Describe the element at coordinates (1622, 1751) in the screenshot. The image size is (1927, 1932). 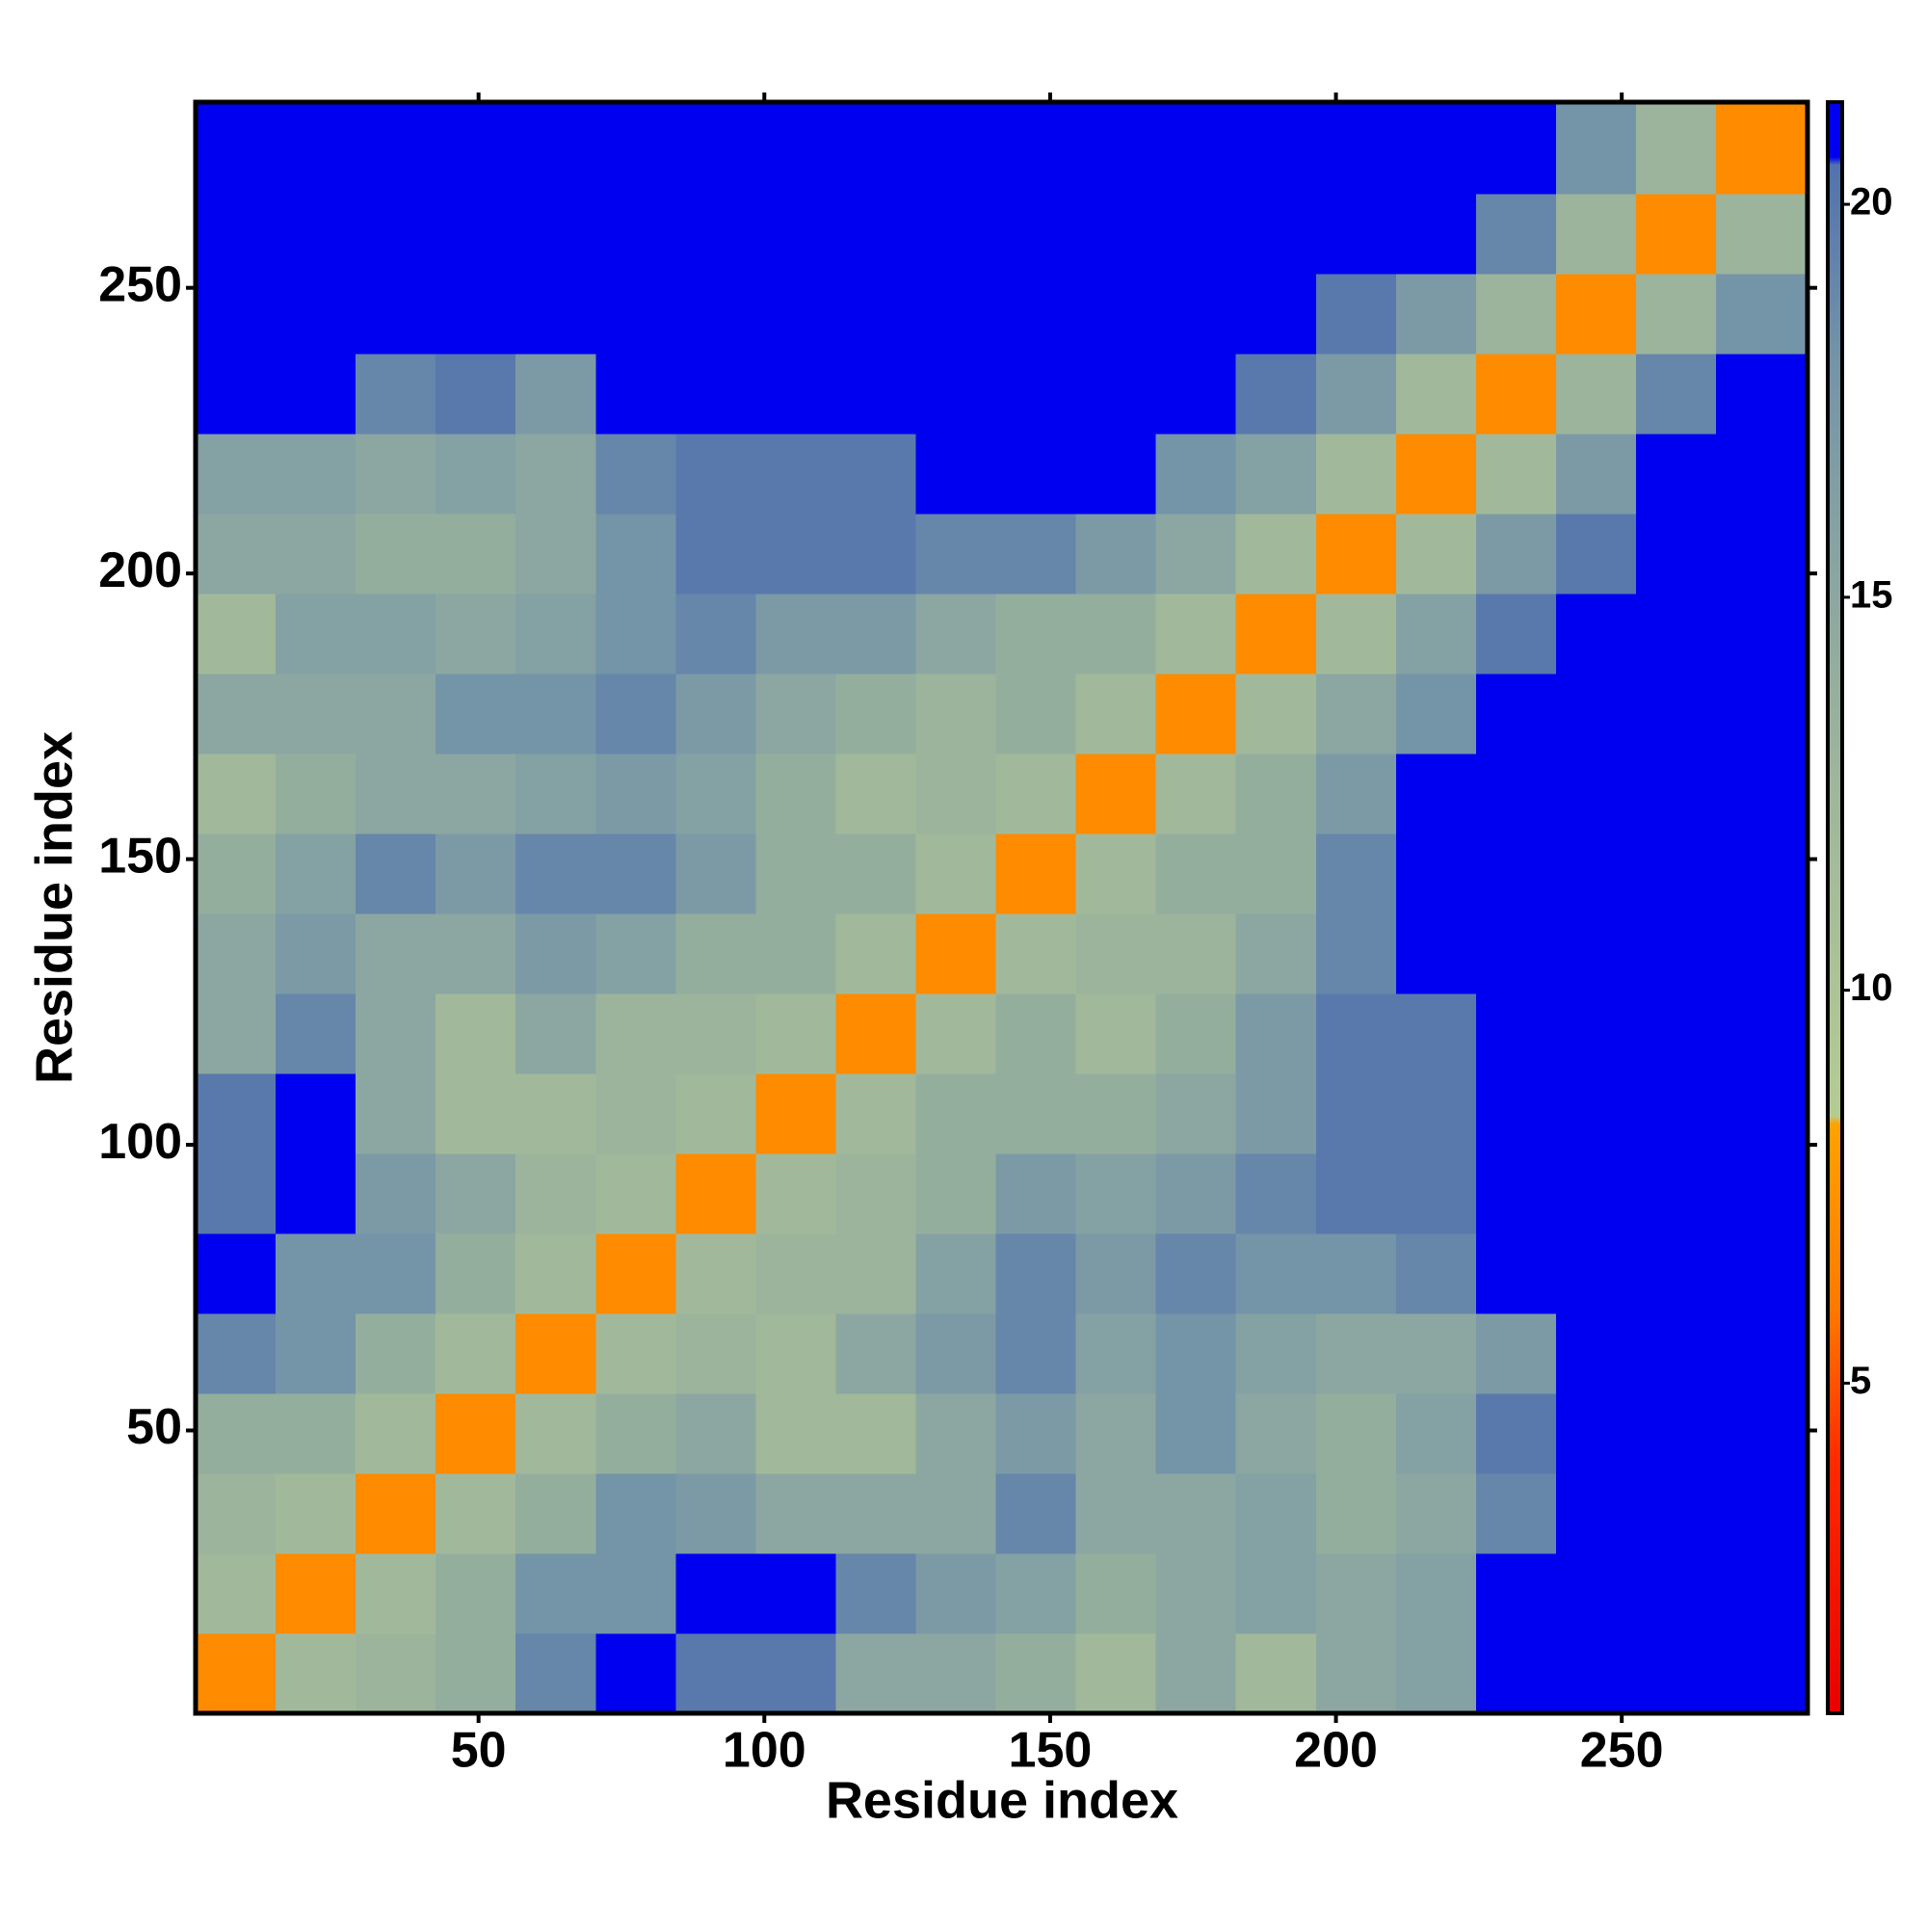
I see `x-tick-label: 250` at that location.